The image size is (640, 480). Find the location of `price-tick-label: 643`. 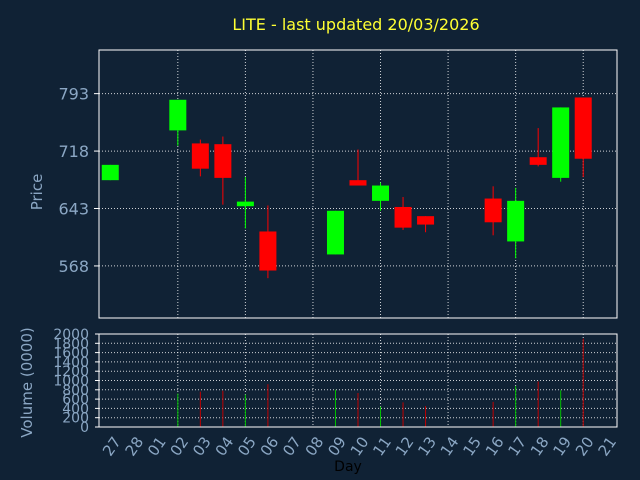

price-tick-label: 643 is located at coordinates (73, 209).